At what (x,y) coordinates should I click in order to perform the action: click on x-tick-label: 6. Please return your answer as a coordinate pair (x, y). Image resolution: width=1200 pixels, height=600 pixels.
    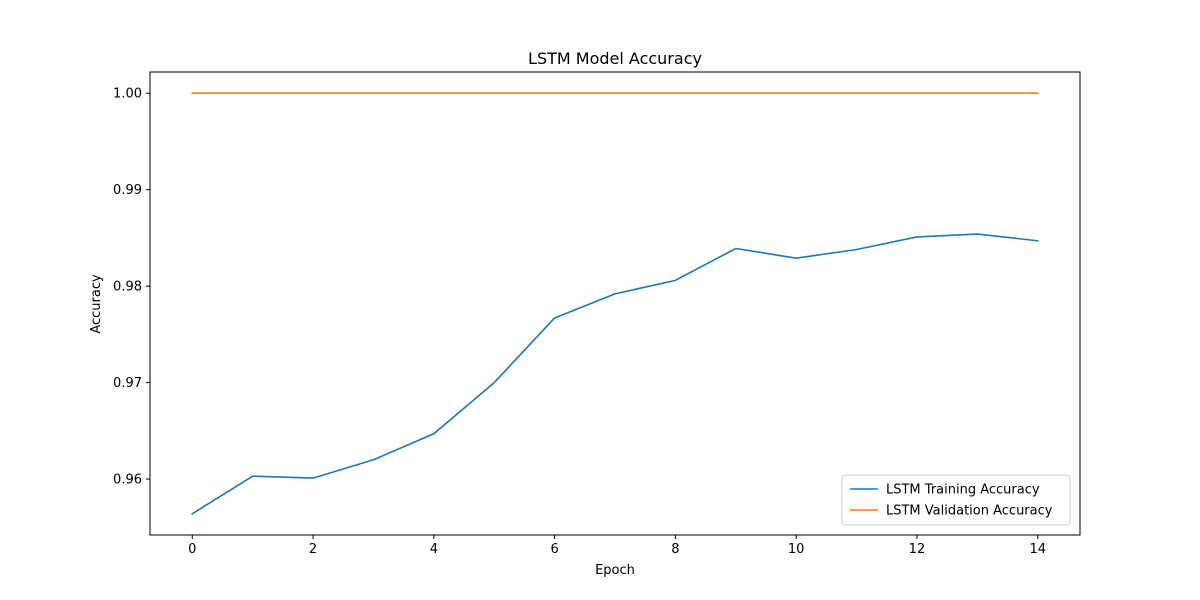
    Looking at the image, I should click on (554, 549).